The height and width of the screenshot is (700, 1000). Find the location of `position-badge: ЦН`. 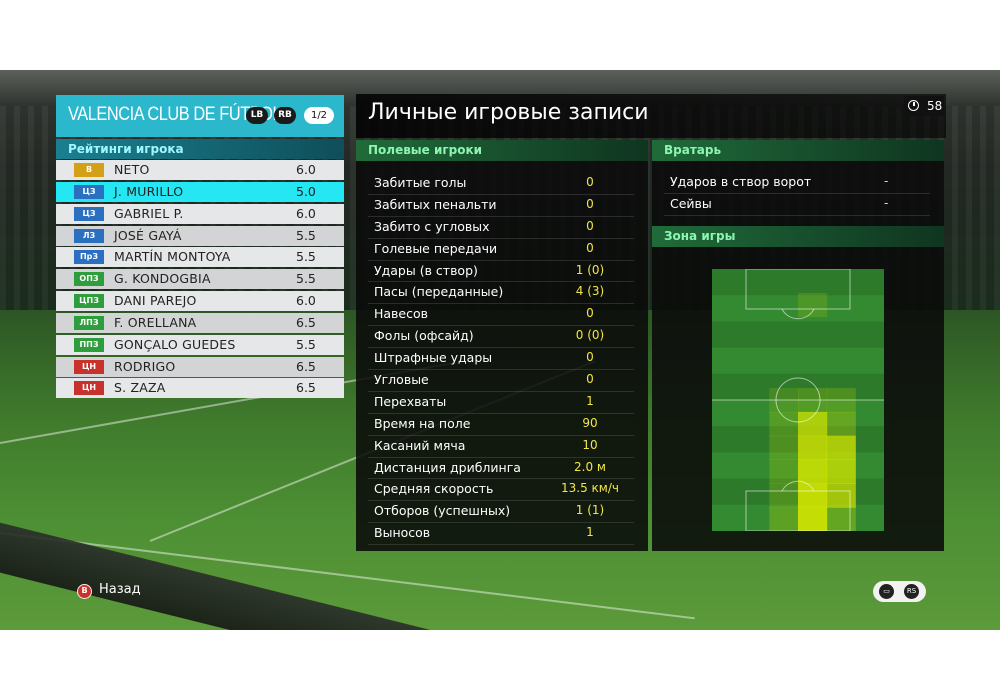

position-badge: ЦН is located at coordinates (89, 366).